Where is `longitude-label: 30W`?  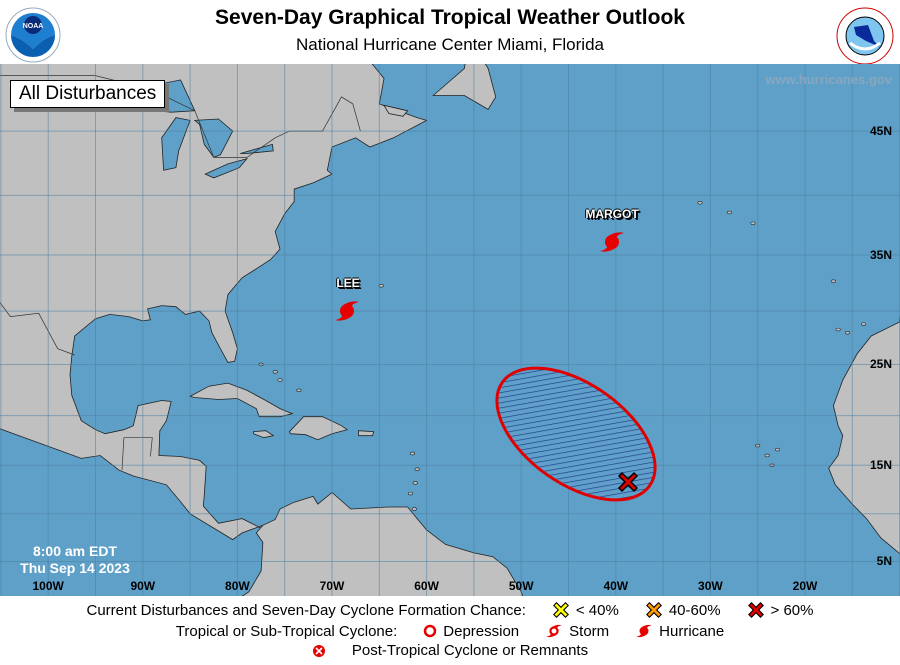 longitude-label: 30W is located at coordinates (710, 586).